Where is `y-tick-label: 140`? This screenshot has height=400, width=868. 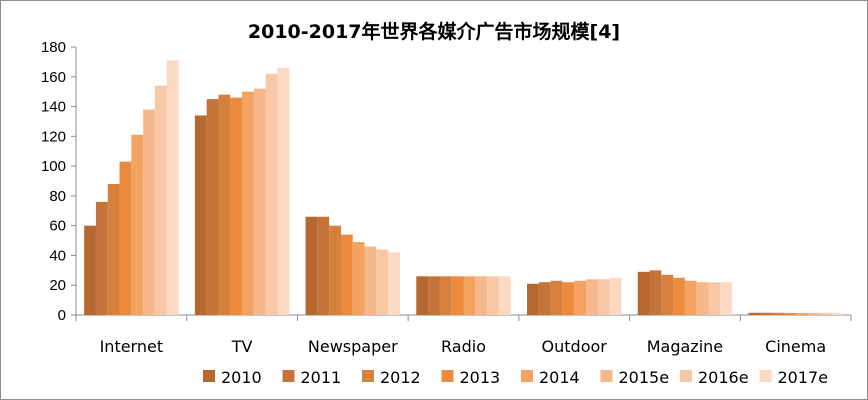 y-tick-label: 140 is located at coordinates (53, 107).